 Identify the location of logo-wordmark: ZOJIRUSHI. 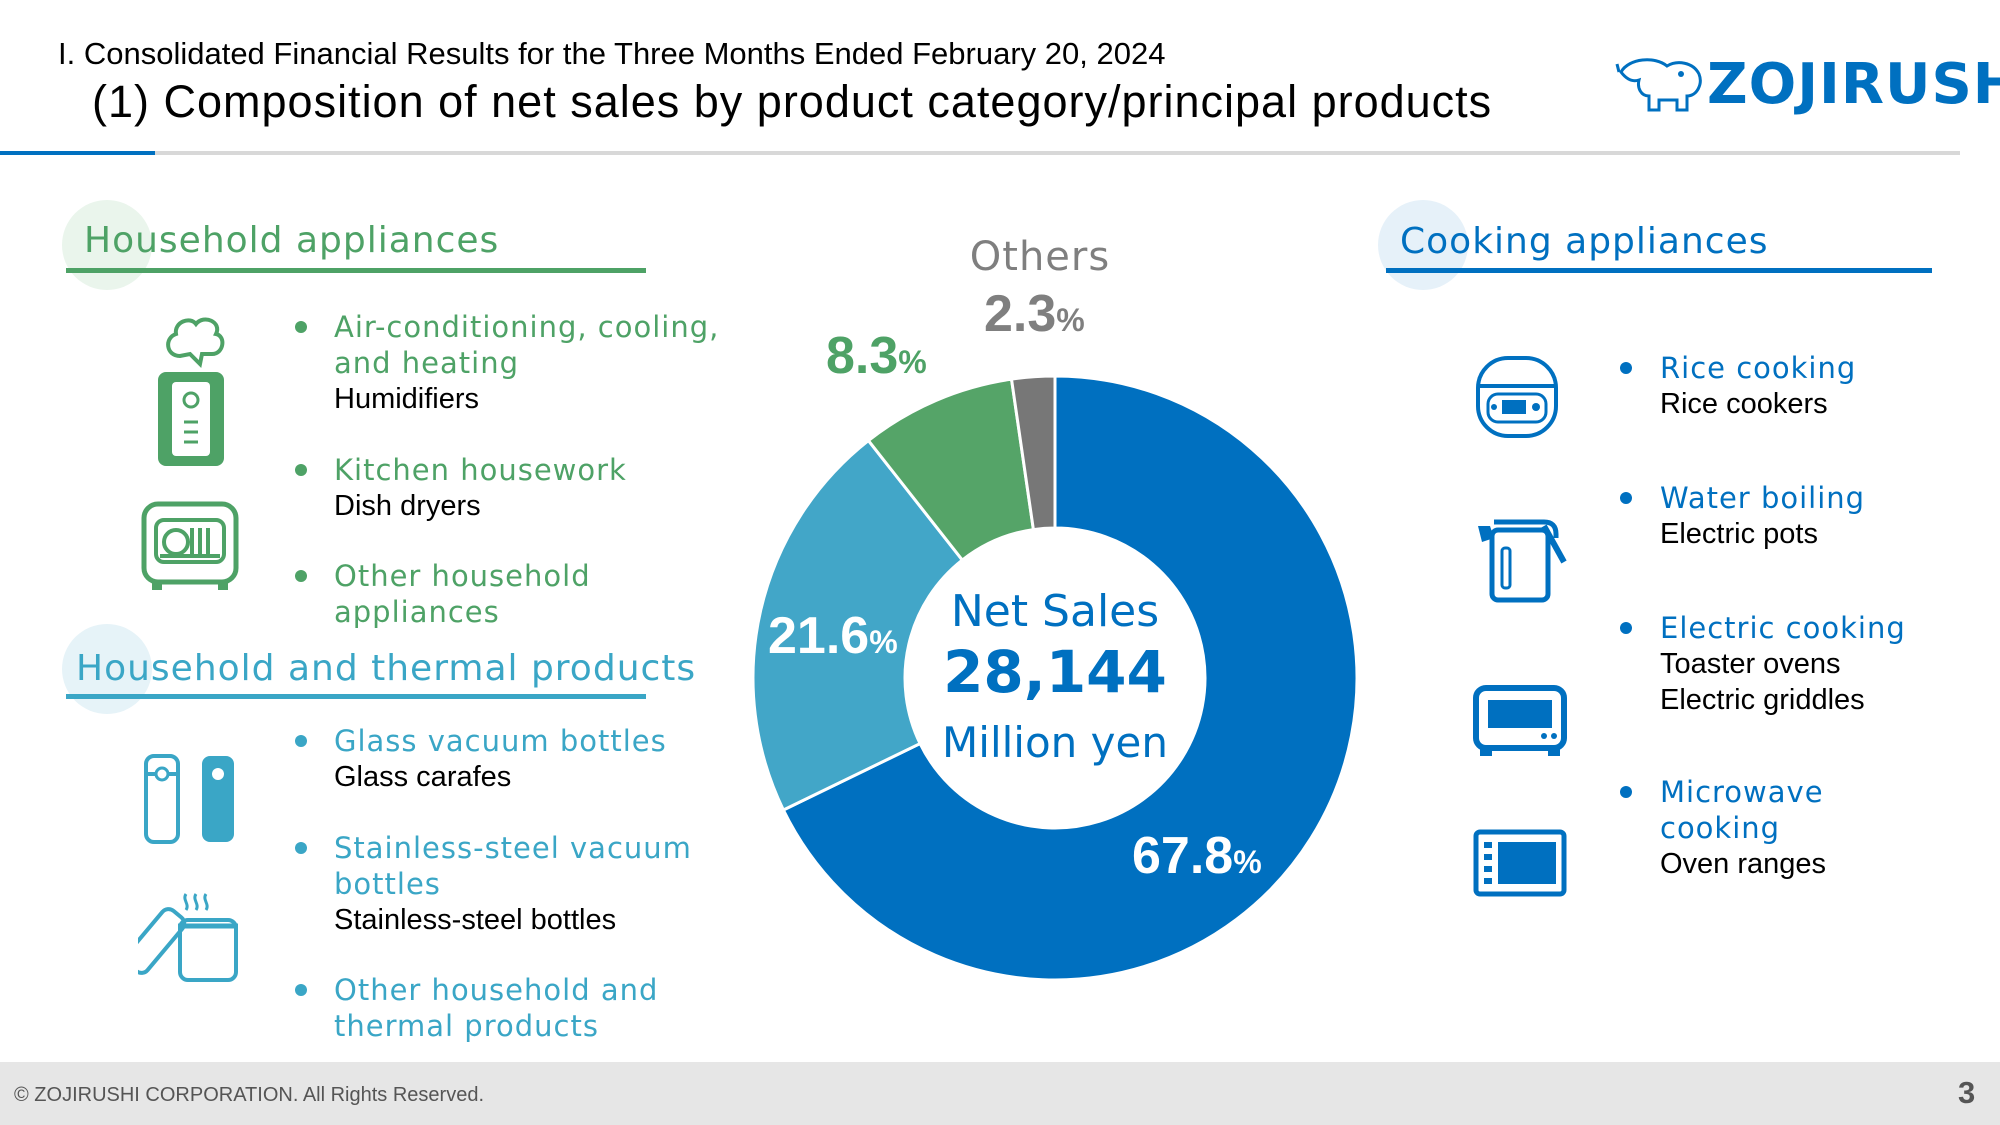
(1853, 84).